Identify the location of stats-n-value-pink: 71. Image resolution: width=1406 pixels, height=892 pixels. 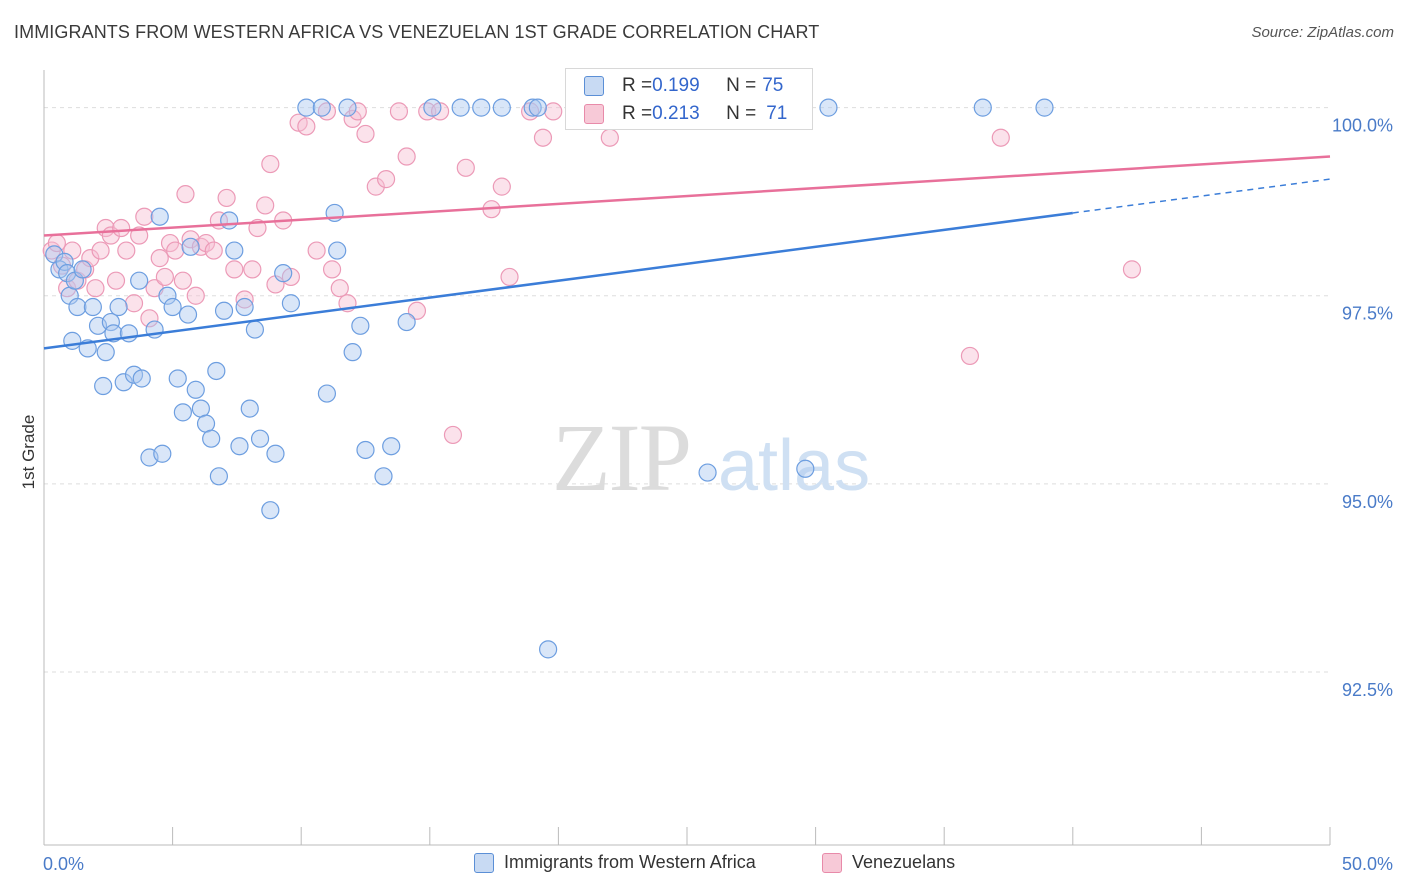
(777, 113).